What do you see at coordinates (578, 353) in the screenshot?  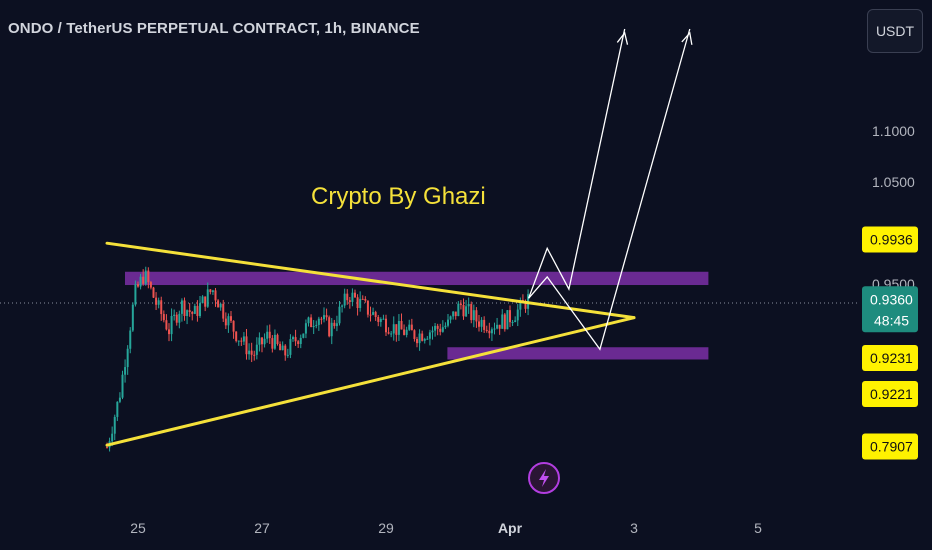 I see `support-zone` at bounding box center [578, 353].